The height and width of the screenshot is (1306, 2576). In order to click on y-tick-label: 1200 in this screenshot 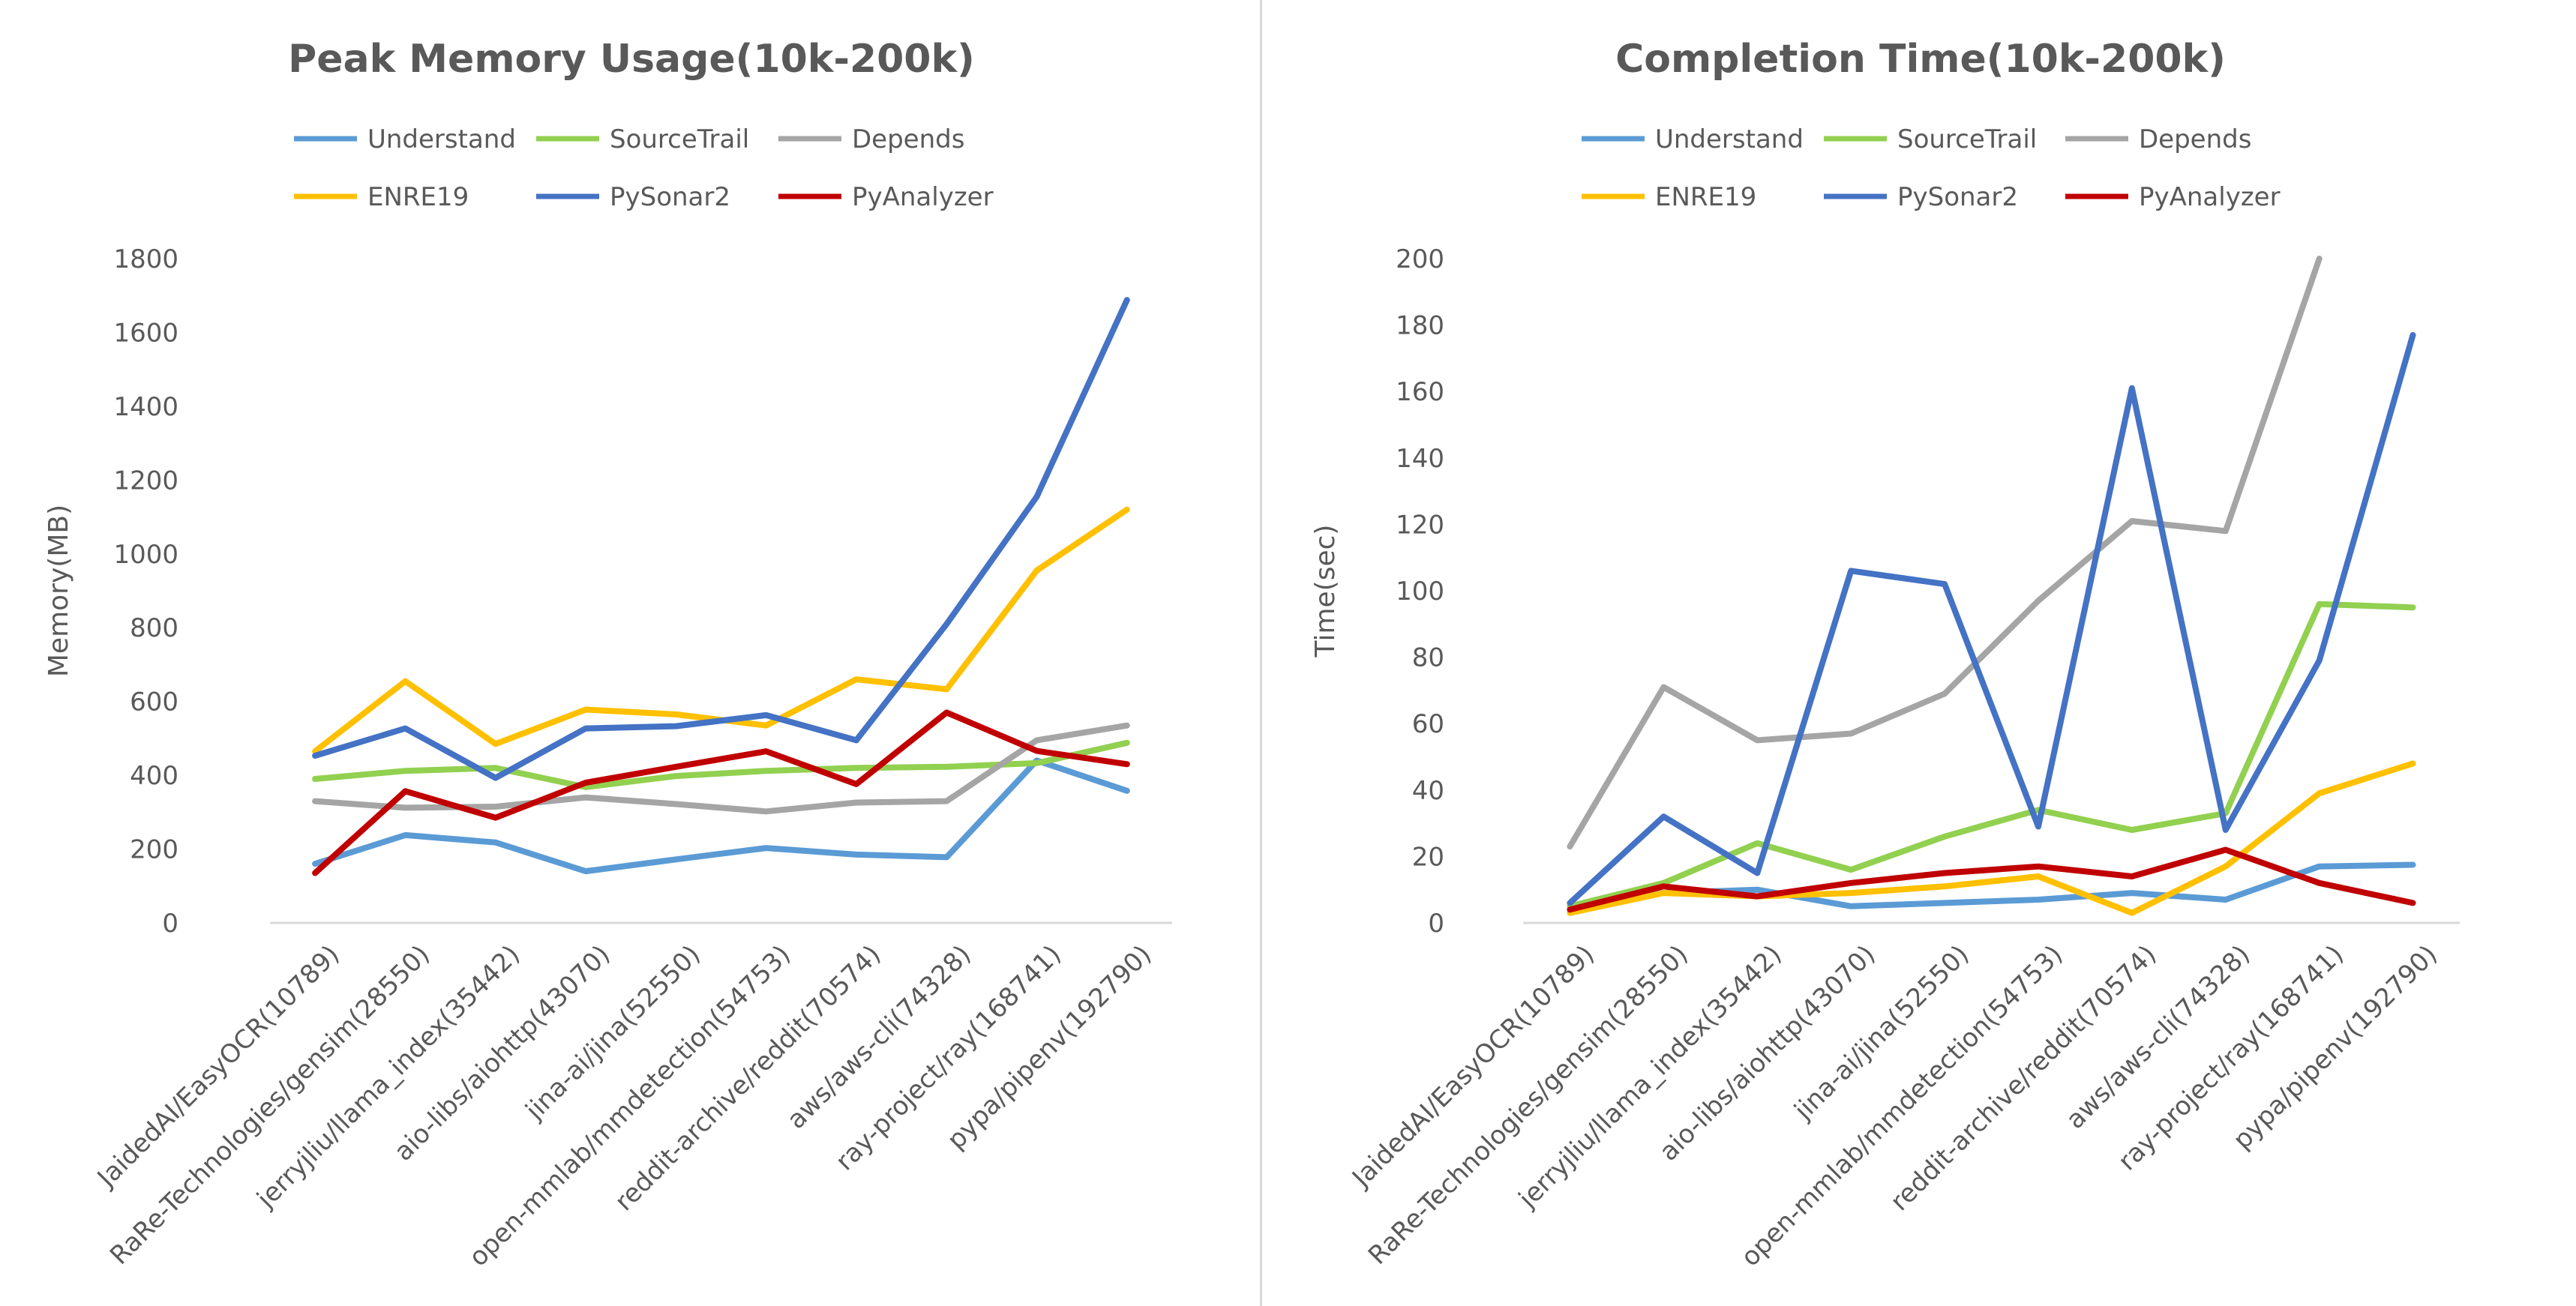, I will do `click(146, 481)`.